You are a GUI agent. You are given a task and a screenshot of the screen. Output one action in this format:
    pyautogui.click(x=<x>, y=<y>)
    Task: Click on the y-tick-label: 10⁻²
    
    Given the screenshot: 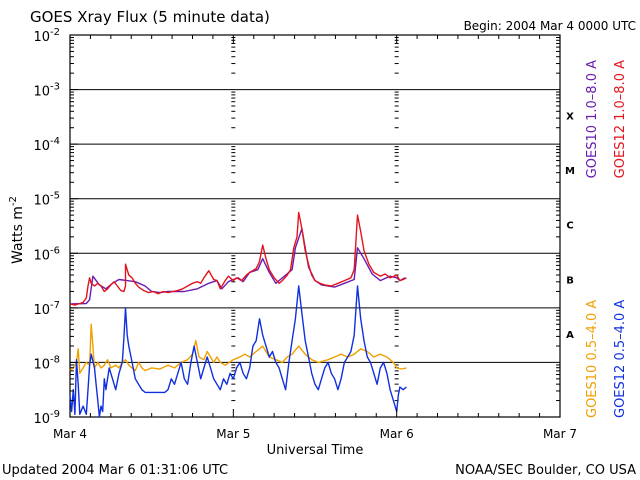 What is the action you would take?
    pyautogui.click(x=46, y=36)
    